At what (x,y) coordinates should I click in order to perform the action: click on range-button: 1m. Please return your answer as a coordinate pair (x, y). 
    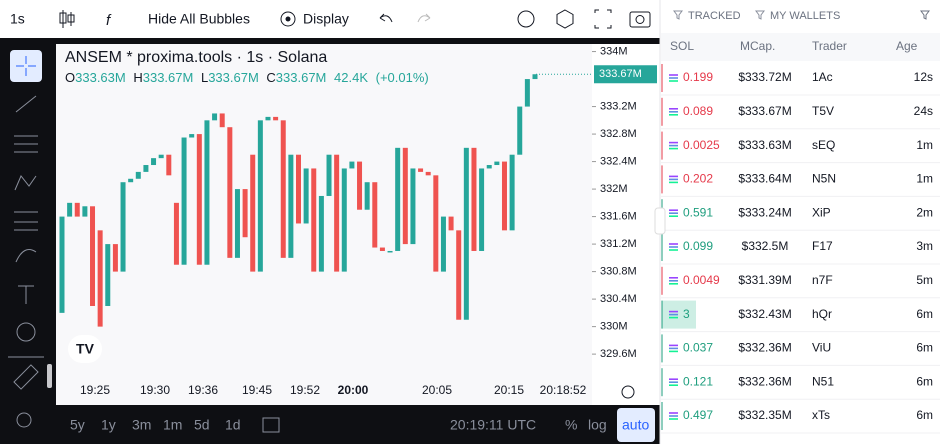
    Looking at the image, I should click on (172, 425).